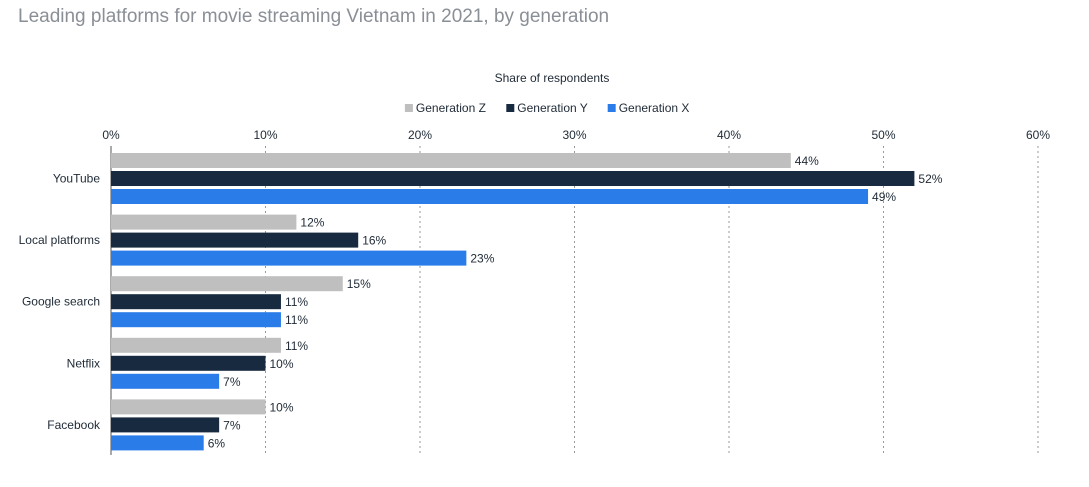 The width and height of the screenshot is (1089, 487). Describe the element at coordinates (312, 223) in the screenshot. I see `bar-value-label: 12%` at that location.